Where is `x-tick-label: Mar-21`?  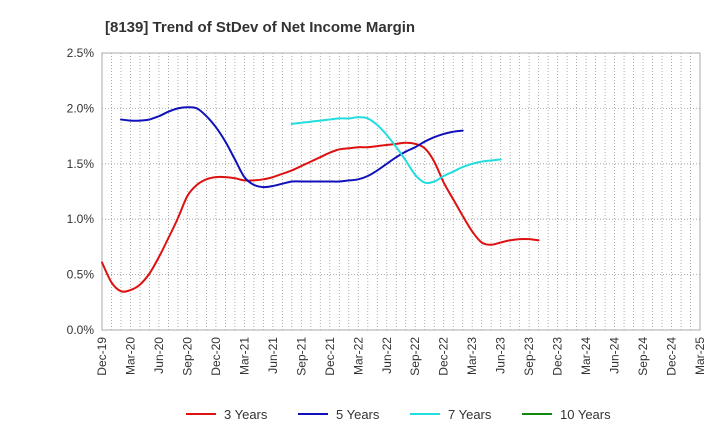 x-tick-label: Mar-21 is located at coordinates (244, 356).